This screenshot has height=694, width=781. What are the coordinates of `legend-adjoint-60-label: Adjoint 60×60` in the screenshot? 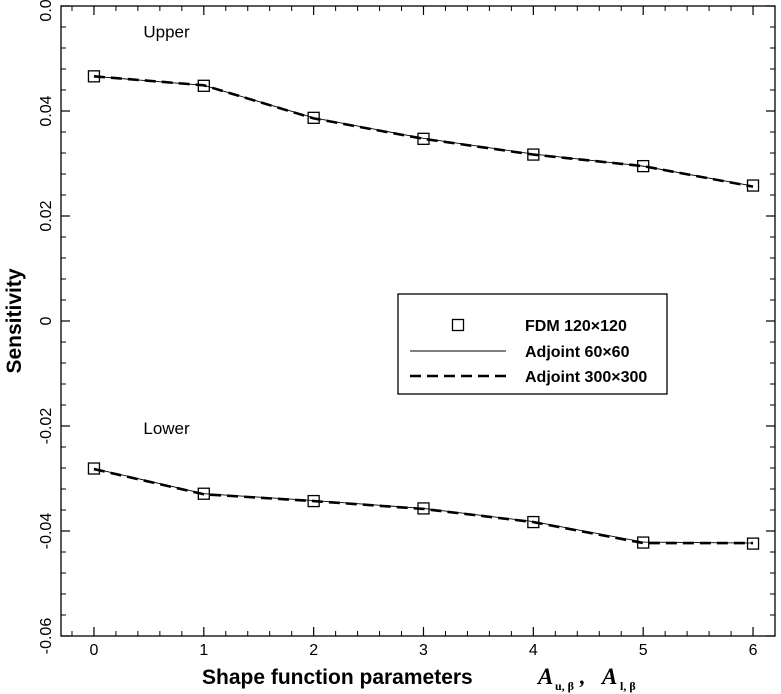 It's located at (577, 352).